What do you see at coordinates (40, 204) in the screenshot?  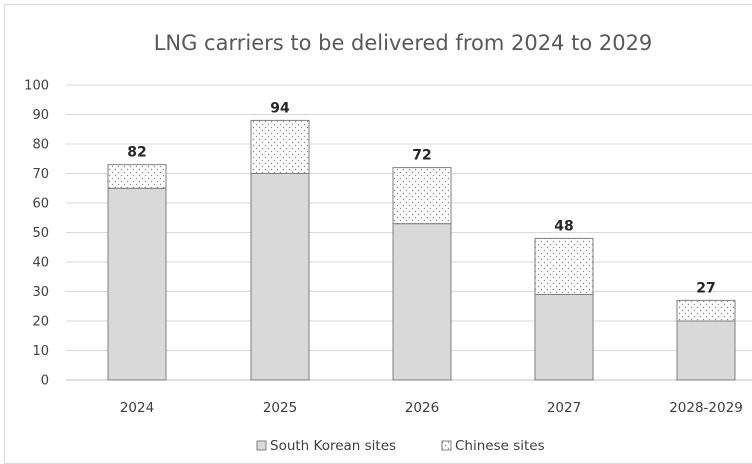 I see `y-tick-label: 60` at bounding box center [40, 204].